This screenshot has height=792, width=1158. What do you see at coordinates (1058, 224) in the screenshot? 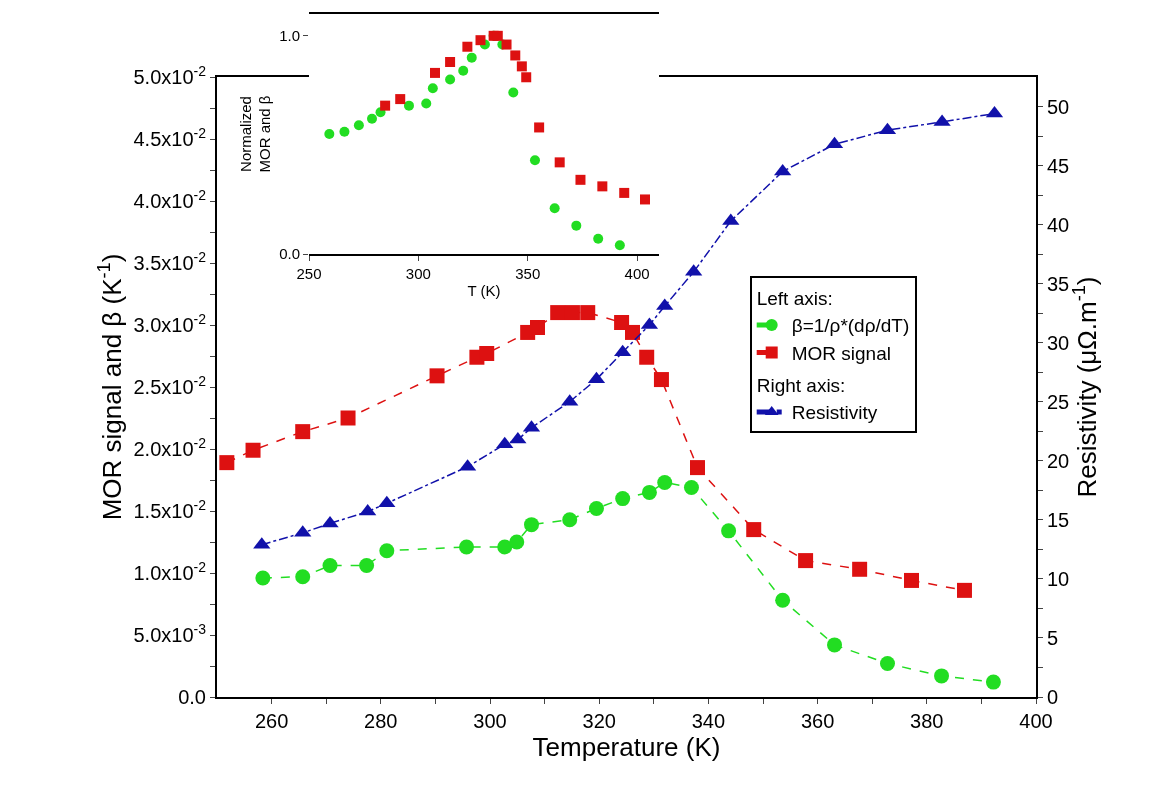
I see `y2-tick-label: 40` at bounding box center [1058, 224].